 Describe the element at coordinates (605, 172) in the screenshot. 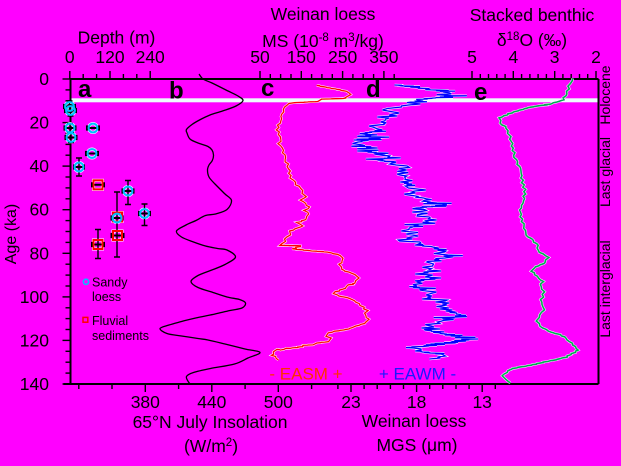

I see `svg-text: Last glacial` at that location.